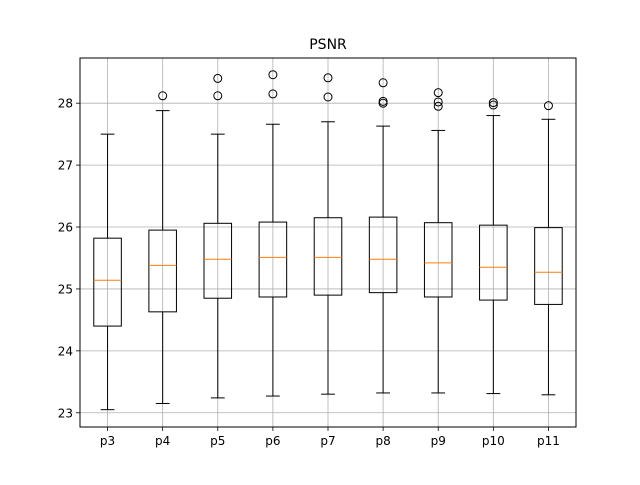 This screenshot has width=640, height=485. I want to click on x-tick-label: p9, so click(438, 441).